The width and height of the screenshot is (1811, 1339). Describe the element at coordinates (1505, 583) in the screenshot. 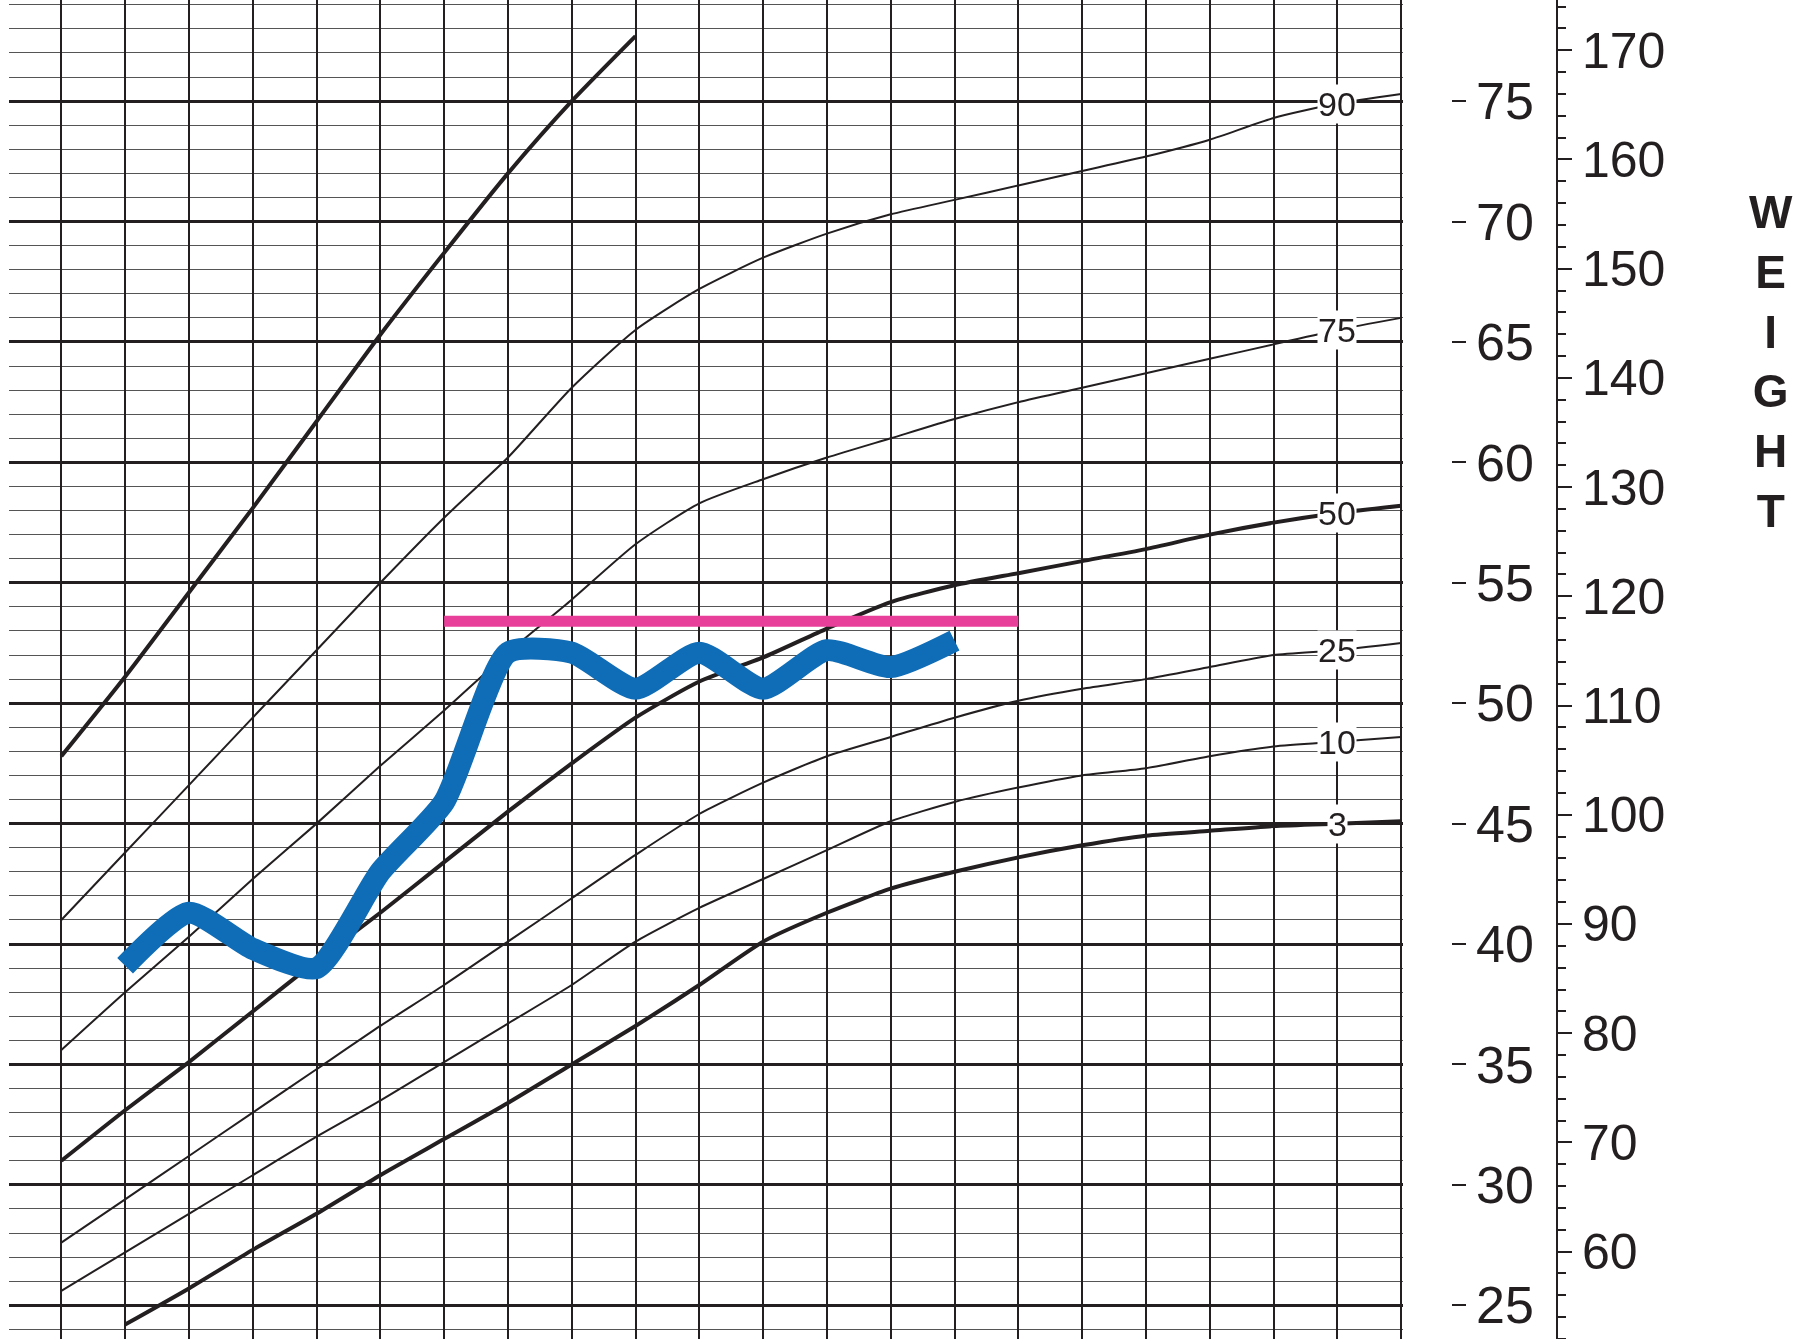

I see `y-tick-label: 55` at that location.